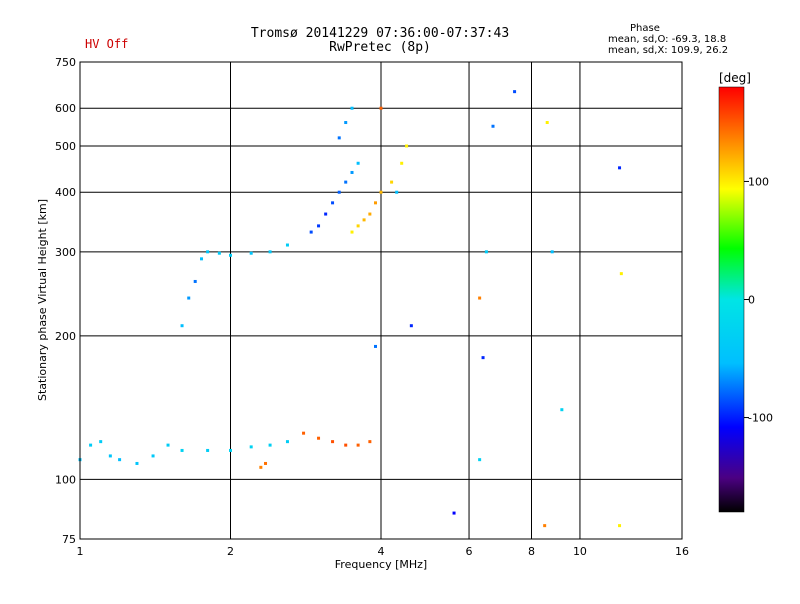 The width and height of the screenshot is (800, 604). Describe the element at coordinates (65, 479) in the screenshot. I see `y-tick-label: 100` at that location.